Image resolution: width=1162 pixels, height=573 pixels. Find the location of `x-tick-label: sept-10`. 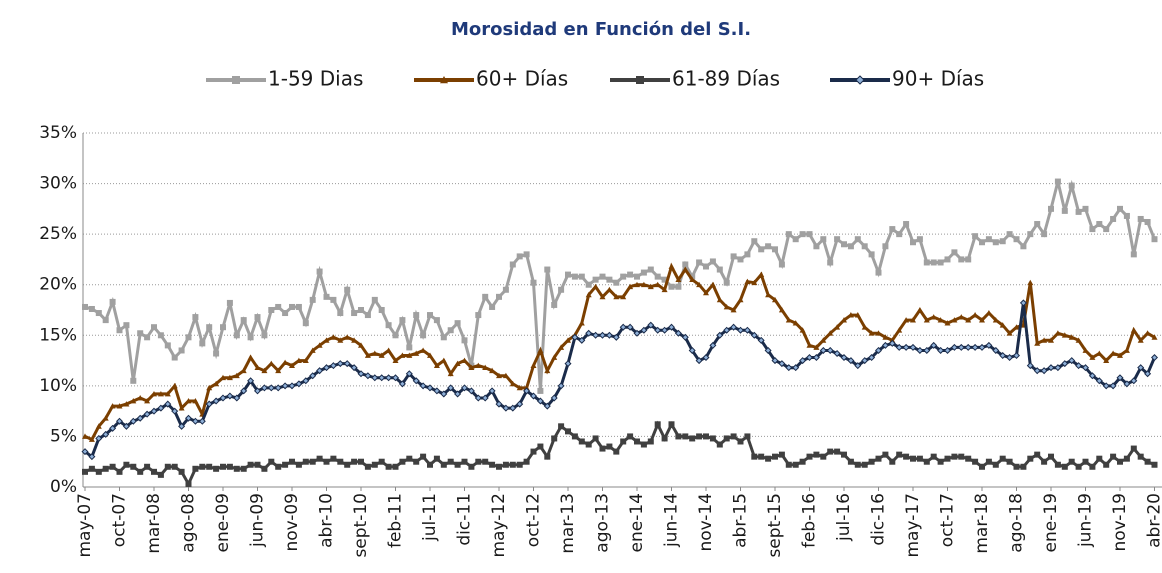

x-tick-label: sept-10 is located at coordinates (361, 525).